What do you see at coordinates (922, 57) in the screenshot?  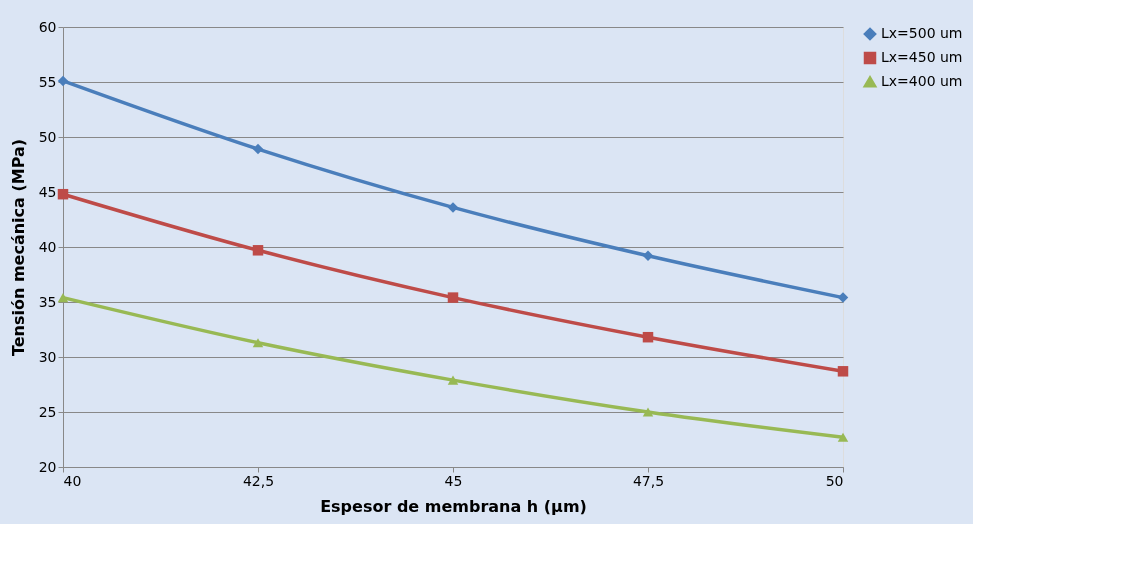 I see `legend-label: Lx=450 um` at bounding box center [922, 57].